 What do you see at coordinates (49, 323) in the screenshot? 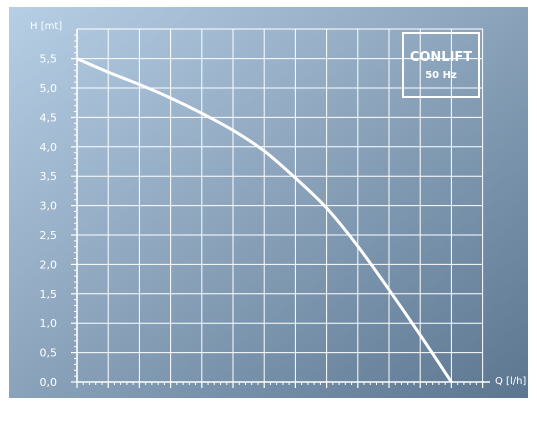
I see `y-tick-label: 1,0` at bounding box center [49, 323].